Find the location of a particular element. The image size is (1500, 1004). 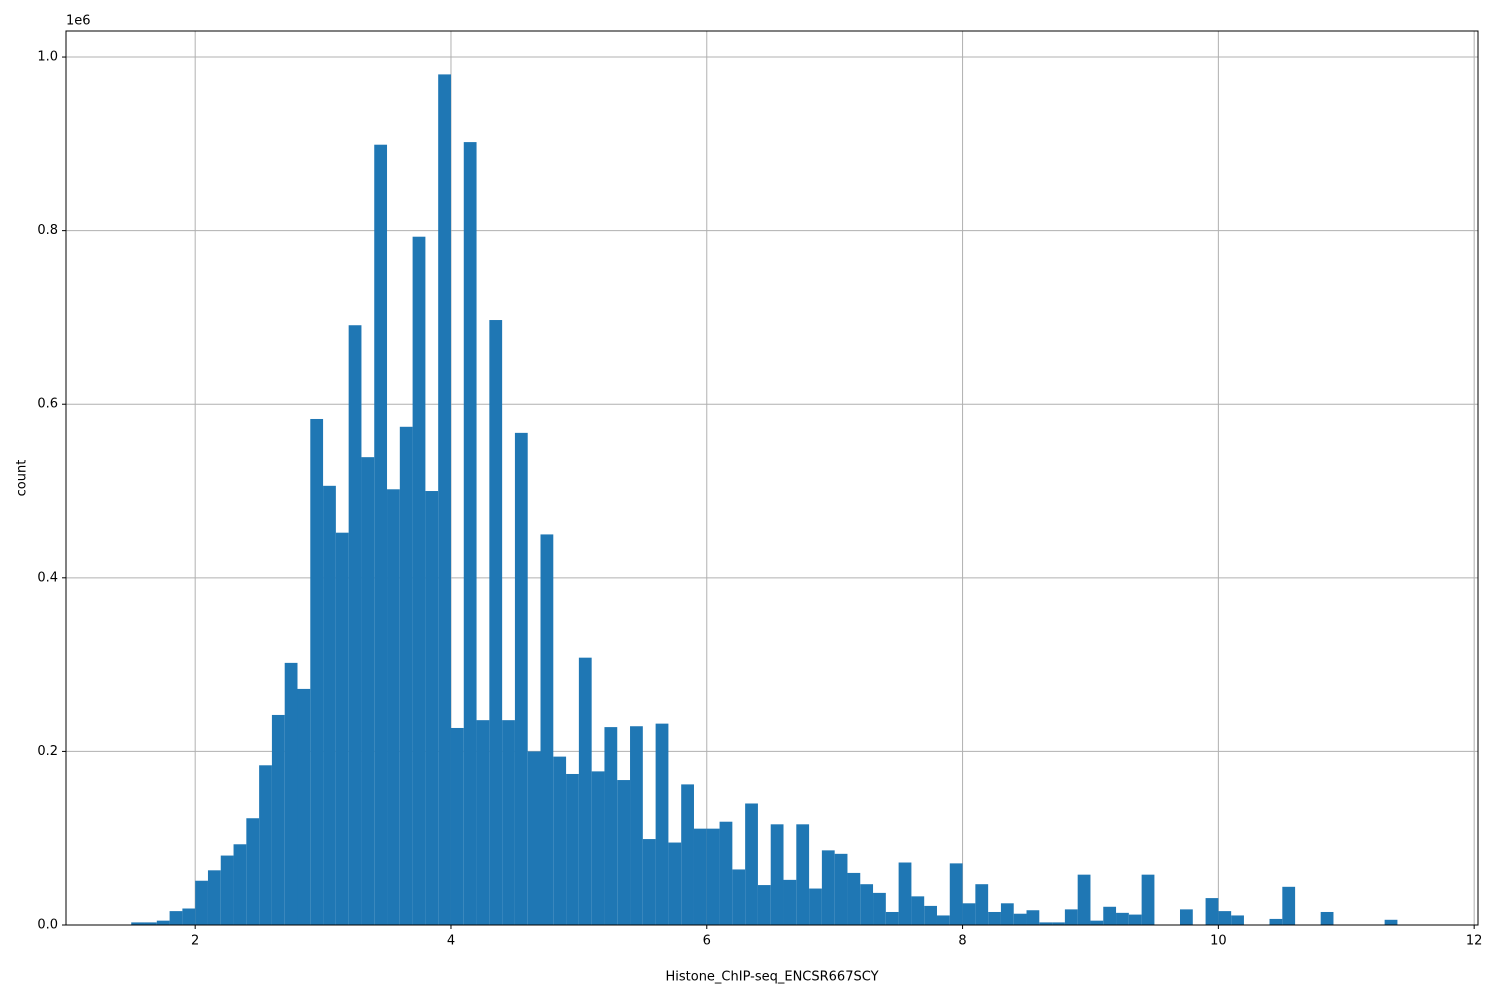

x-tick-label: 2 is located at coordinates (195, 941).